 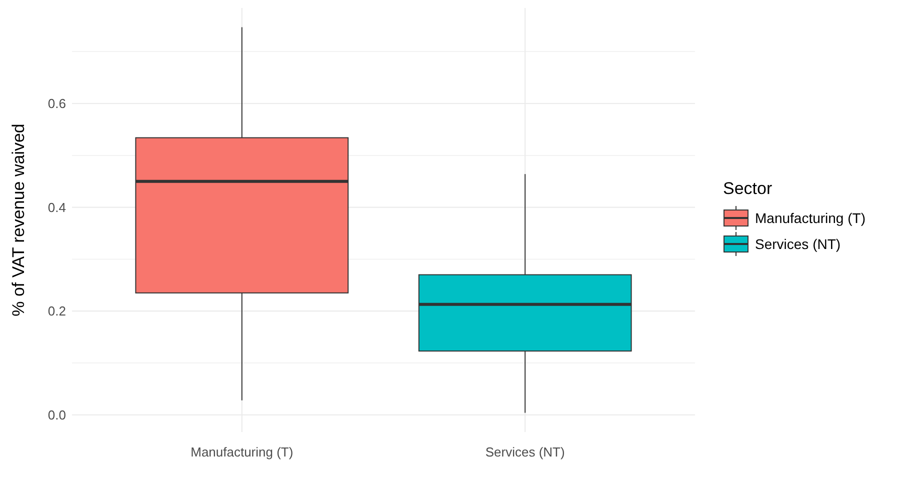 What do you see at coordinates (57, 311) in the screenshot?
I see `y-tick-label: 0.2` at bounding box center [57, 311].